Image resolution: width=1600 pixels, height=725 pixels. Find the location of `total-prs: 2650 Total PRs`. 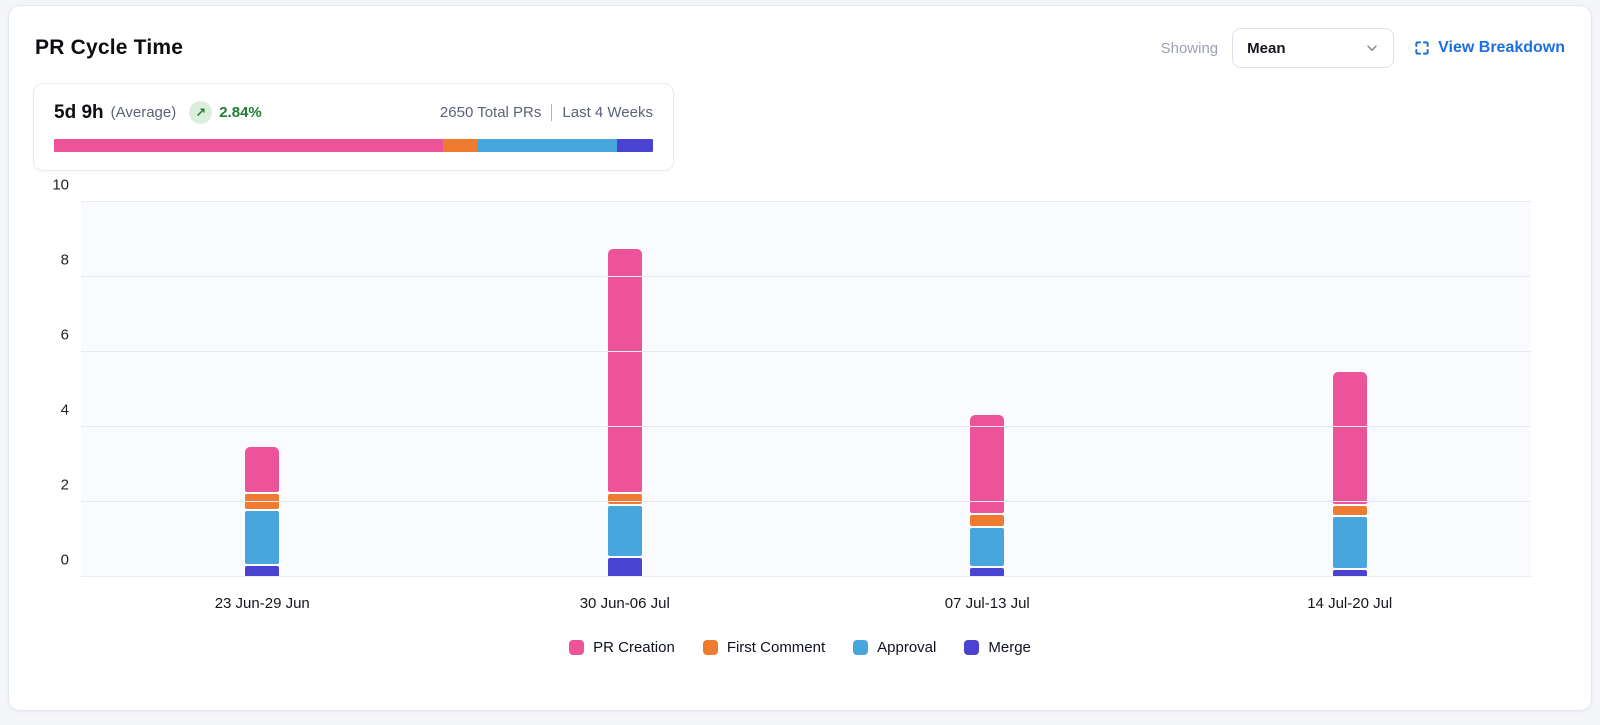

total-prs: 2650 Total PRs is located at coordinates (490, 112).